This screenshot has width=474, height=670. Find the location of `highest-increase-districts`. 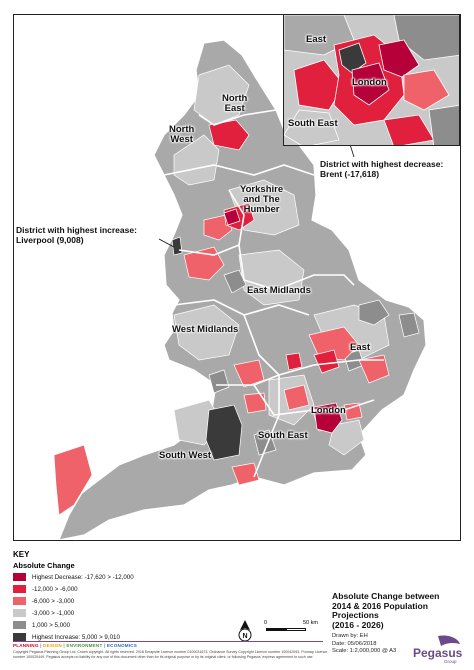

highest-increase-districts is located at coordinates (207, 348).